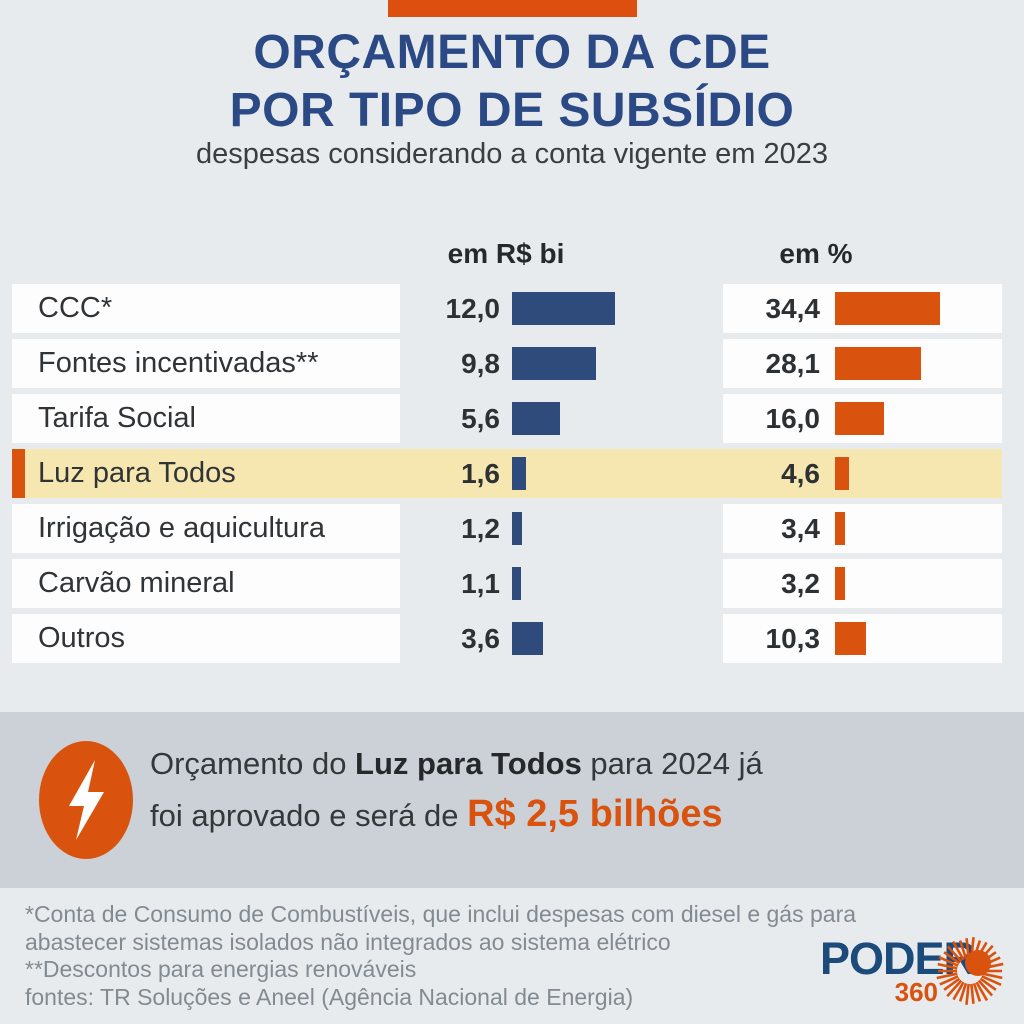 This screenshot has height=1024, width=1024. What do you see at coordinates (480, 363) in the screenshot?
I see `value-rsbi: 9,8` at bounding box center [480, 363].